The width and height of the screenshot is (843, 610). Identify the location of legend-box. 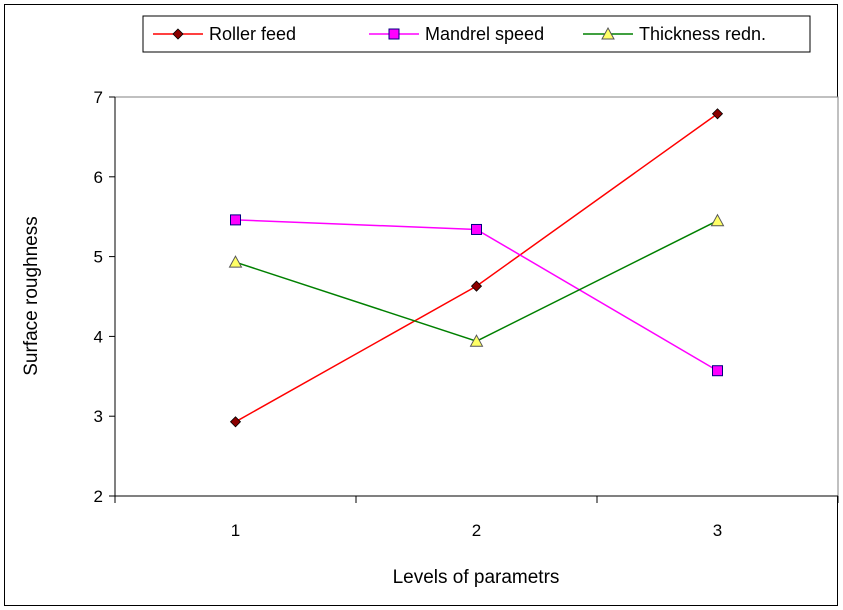
(476, 34).